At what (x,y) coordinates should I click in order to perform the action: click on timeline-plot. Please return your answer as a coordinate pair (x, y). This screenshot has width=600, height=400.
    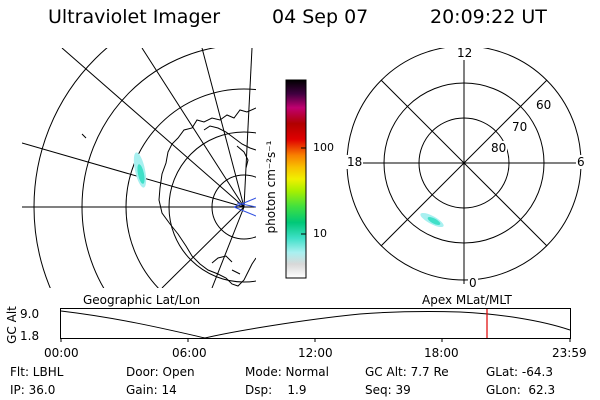
    Looking at the image, I should click on (315, 325).